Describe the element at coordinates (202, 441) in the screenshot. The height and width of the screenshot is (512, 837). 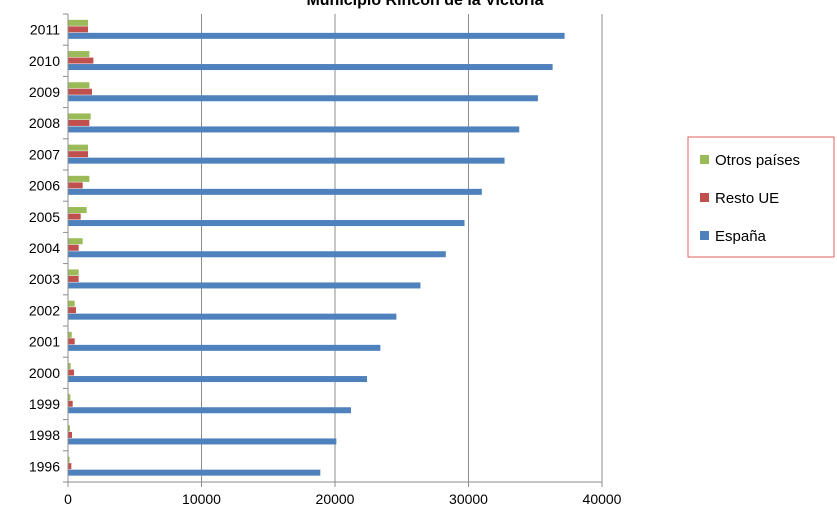
I see `bar-españa-1998` at that location.